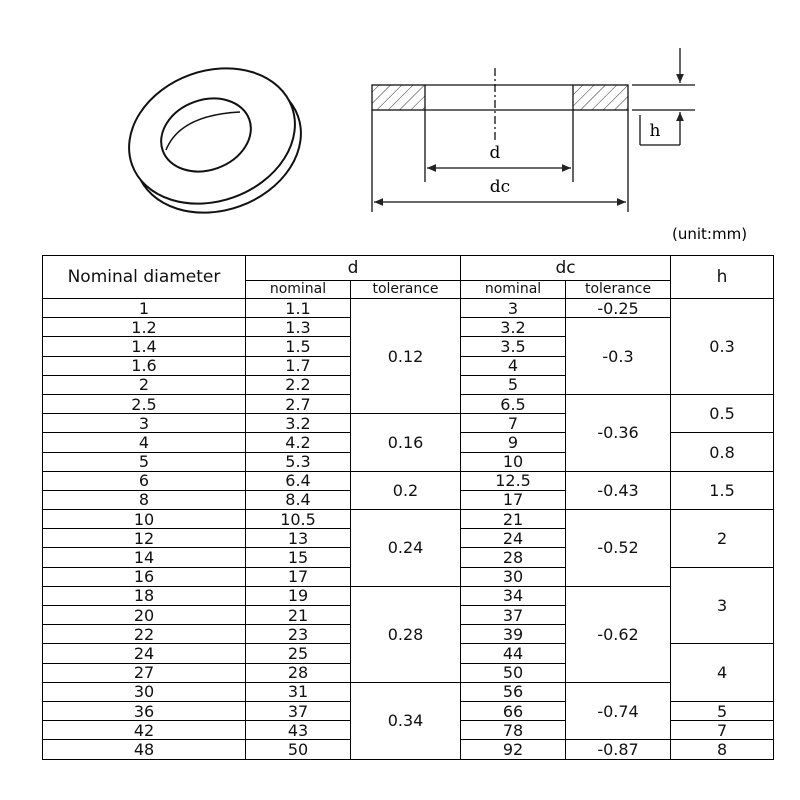 Image resolution: width=800 pixels, height=800 pixels. Describe the element at coordinates (144, 277) in the screenshot. I see `header-cell: Nominal diameter` at that location.